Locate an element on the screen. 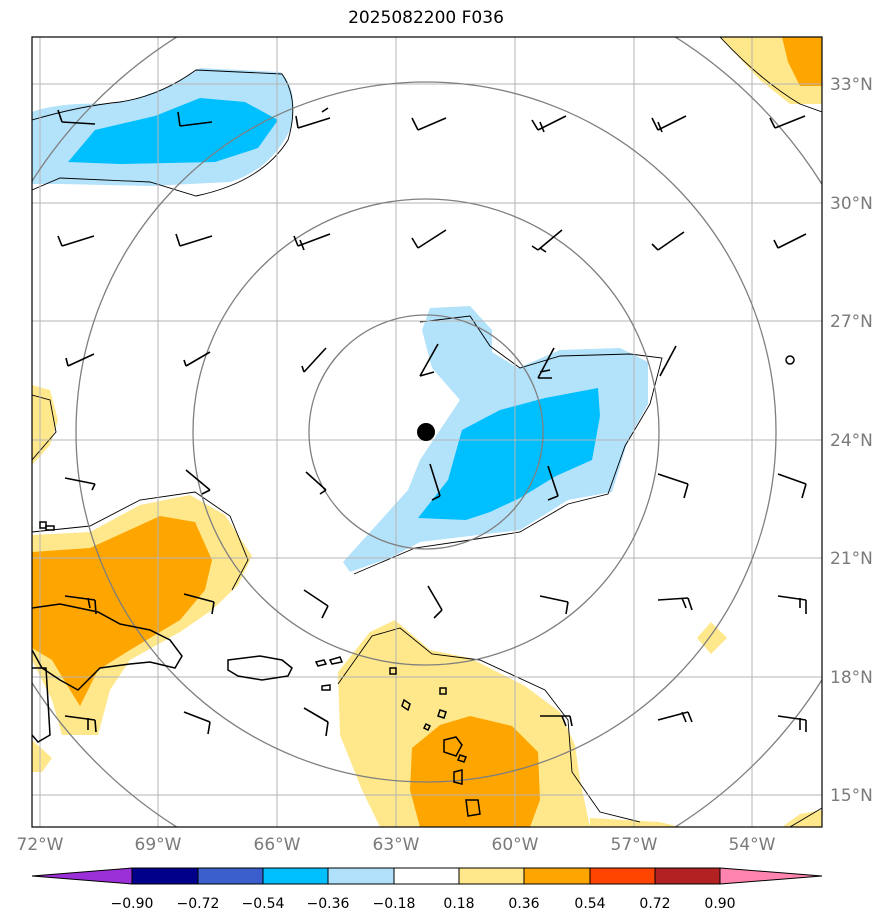  colorbar-max-extension is located at coordinates (771, 876).